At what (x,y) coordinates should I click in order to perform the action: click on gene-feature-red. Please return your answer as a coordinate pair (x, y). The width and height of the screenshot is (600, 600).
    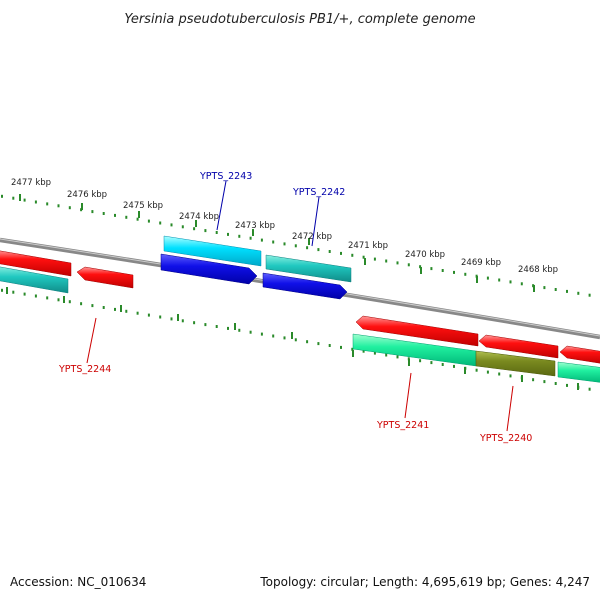
    Looking at the image, I should click on (36, 263).